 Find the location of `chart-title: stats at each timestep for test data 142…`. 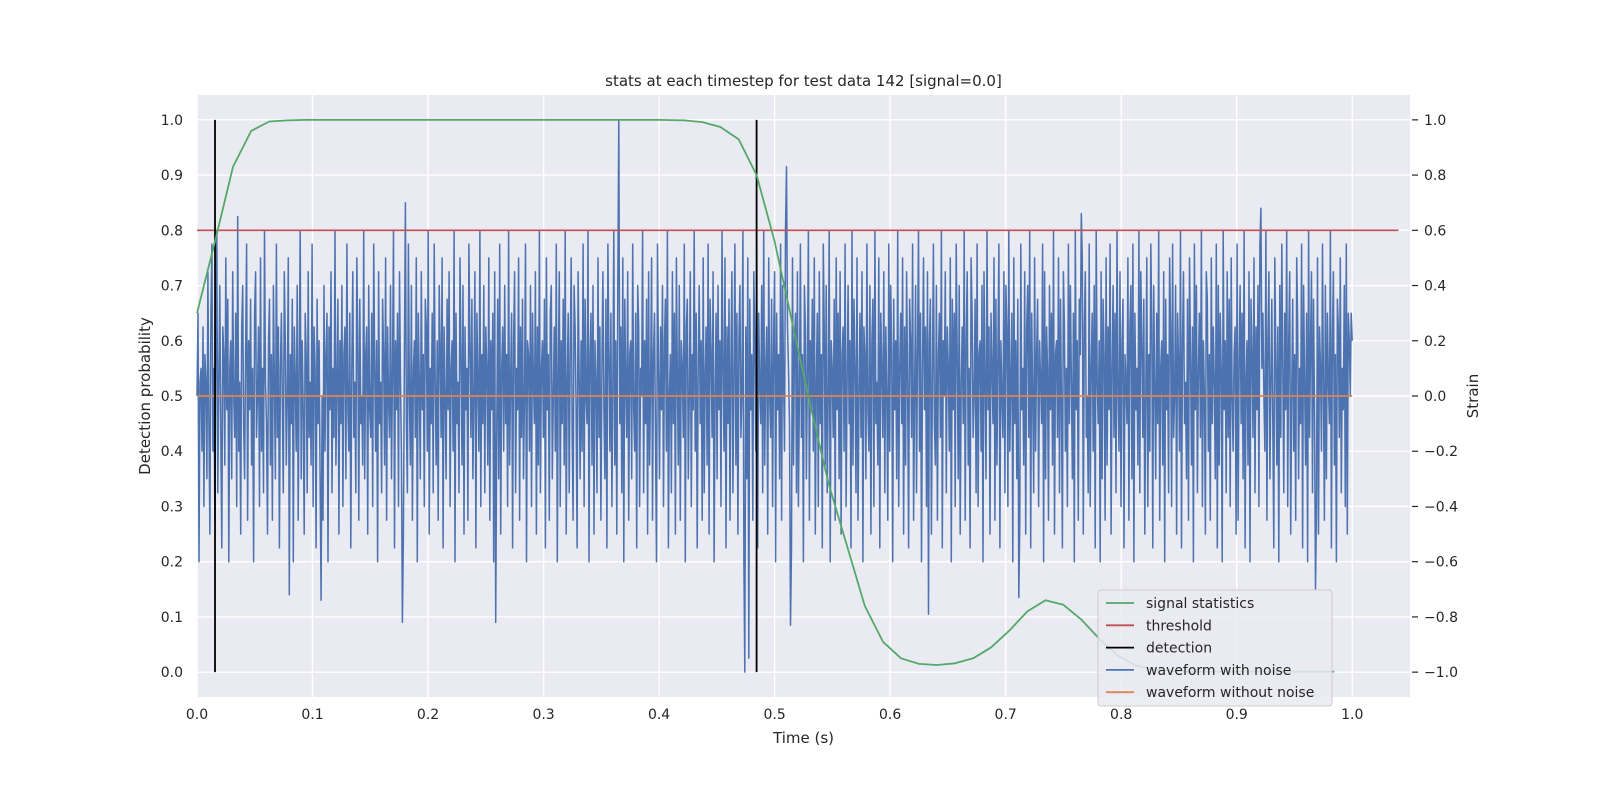

chart-title: stats at each timestep for test data 142… is located at coordinates (803, 81).